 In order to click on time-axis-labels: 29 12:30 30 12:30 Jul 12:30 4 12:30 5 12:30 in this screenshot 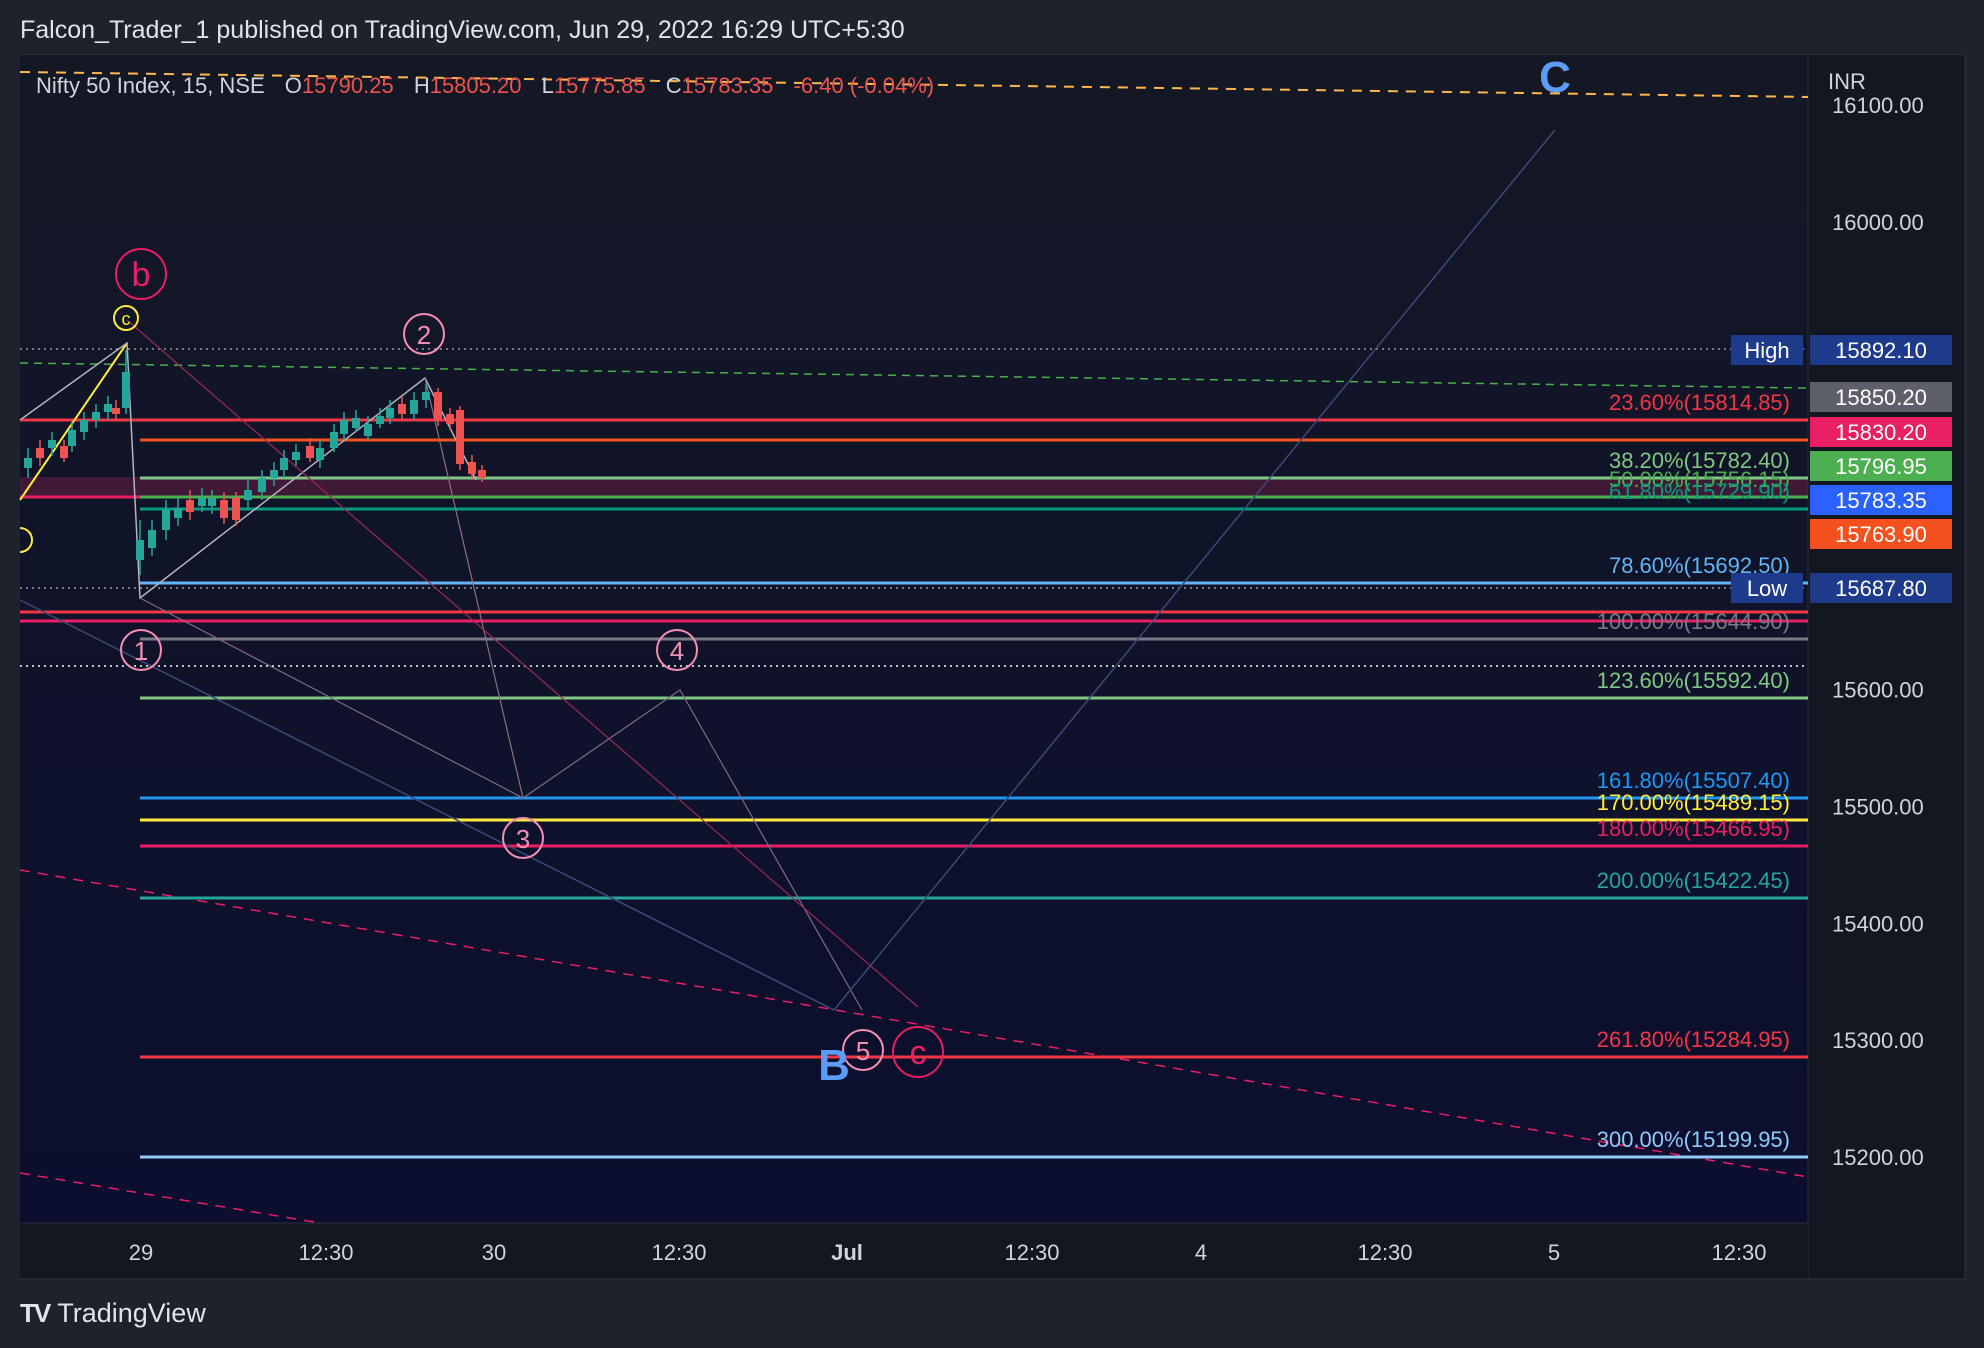, I will do `click(948, 1252)`.